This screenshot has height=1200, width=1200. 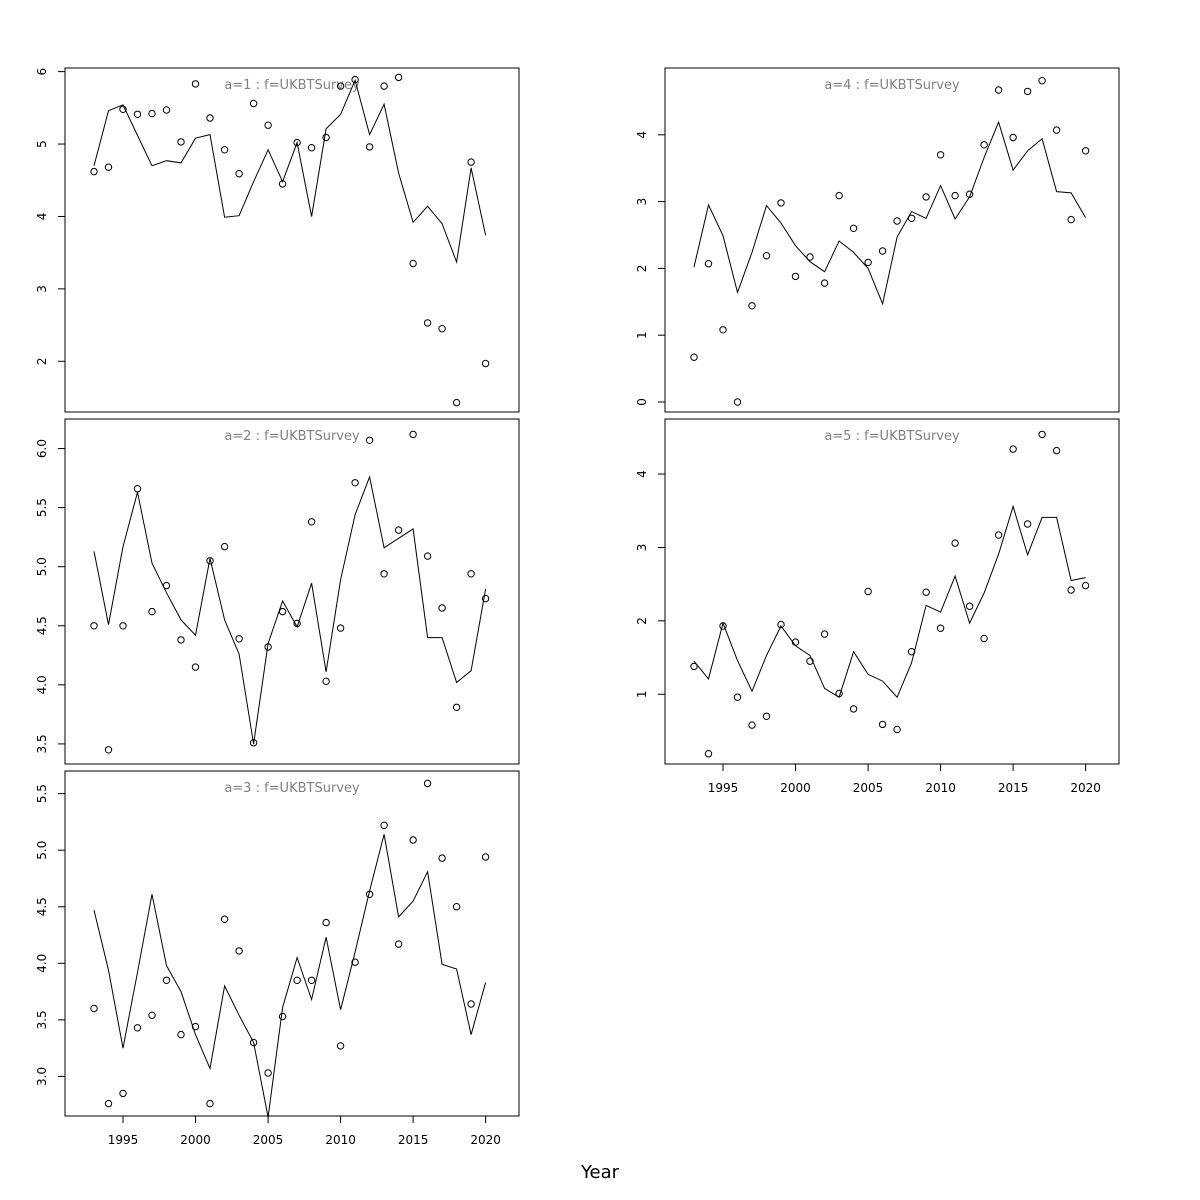 I want to click on y-tick-label: 6.0, so click(x=42, y=448).